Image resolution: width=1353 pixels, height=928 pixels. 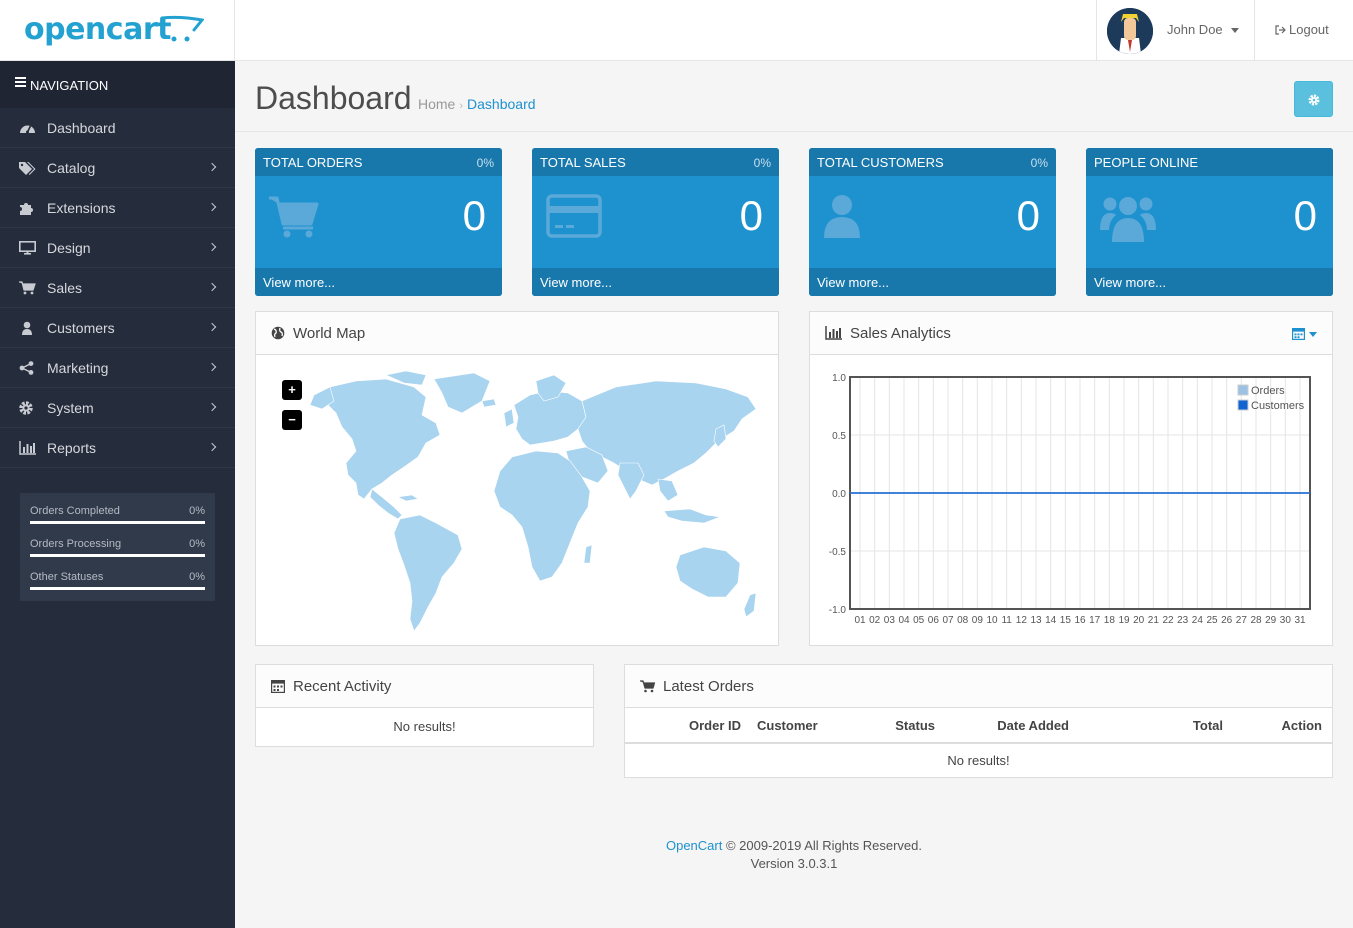 I want to click on y-tick-label: 1.0, so click(x=839, y=378).